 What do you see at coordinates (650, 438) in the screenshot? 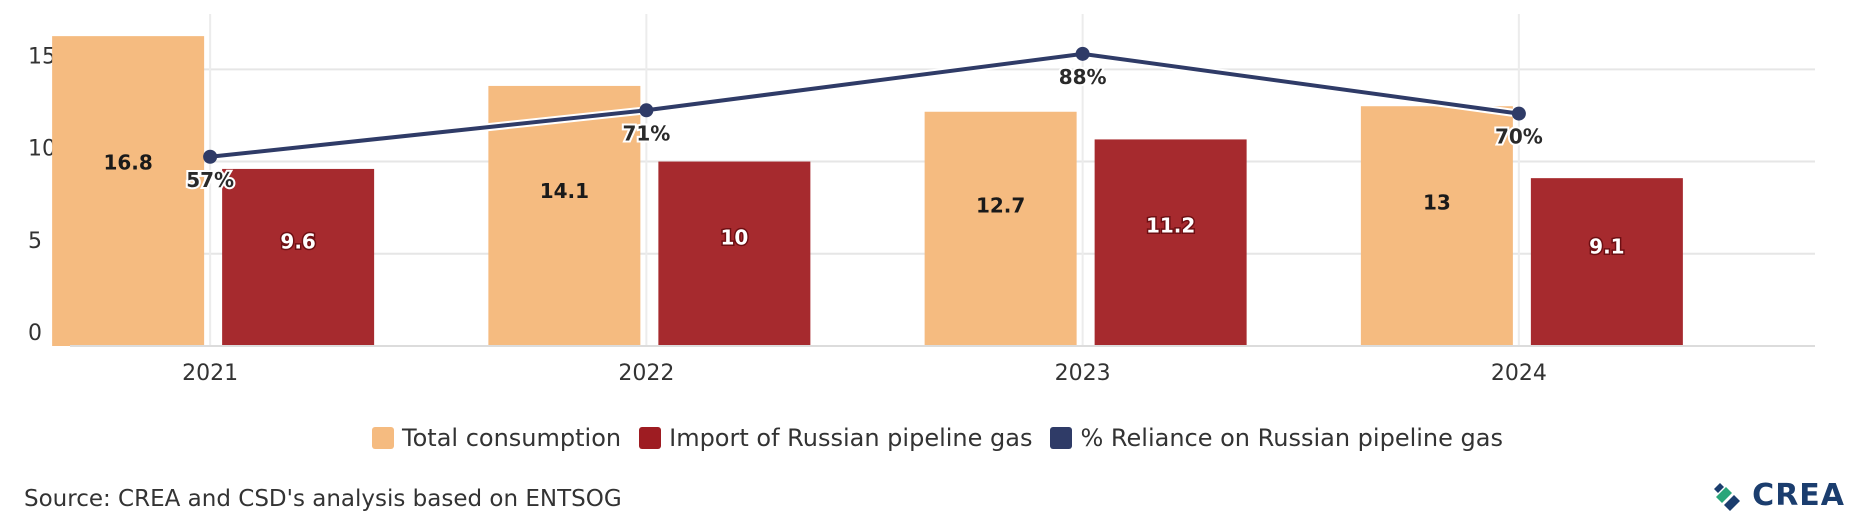
I see `legend-swatch-import` at bounding box center [650, 438].